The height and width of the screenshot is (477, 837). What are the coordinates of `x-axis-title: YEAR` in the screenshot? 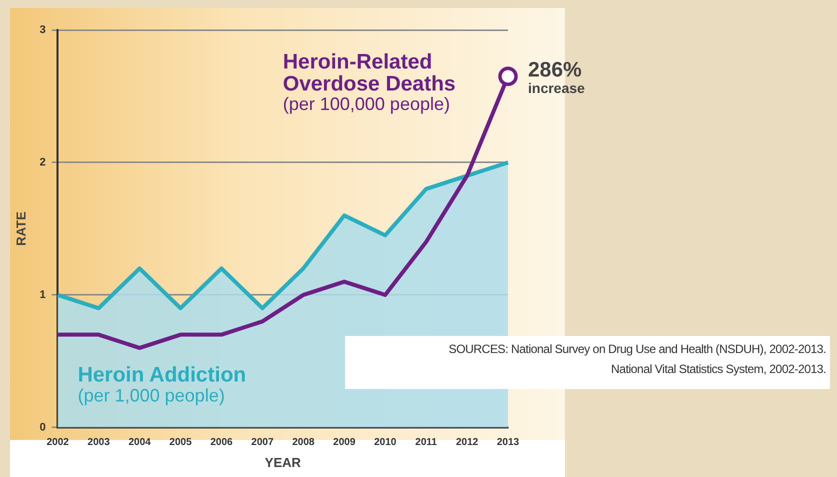 It's located at (283, 462).